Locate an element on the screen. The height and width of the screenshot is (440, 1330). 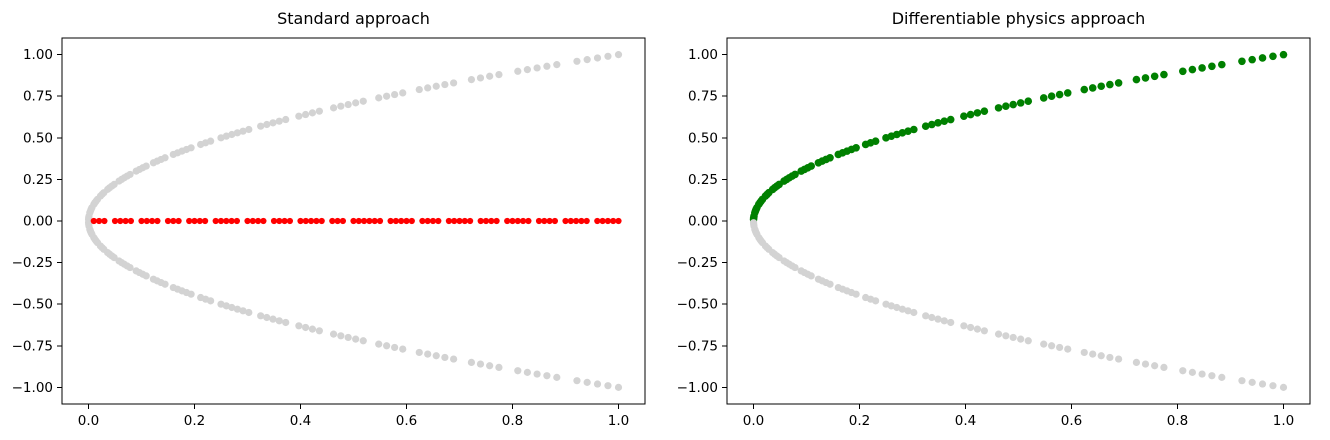
y-tick-label: 1.00 is located at coordinates (38, 55).